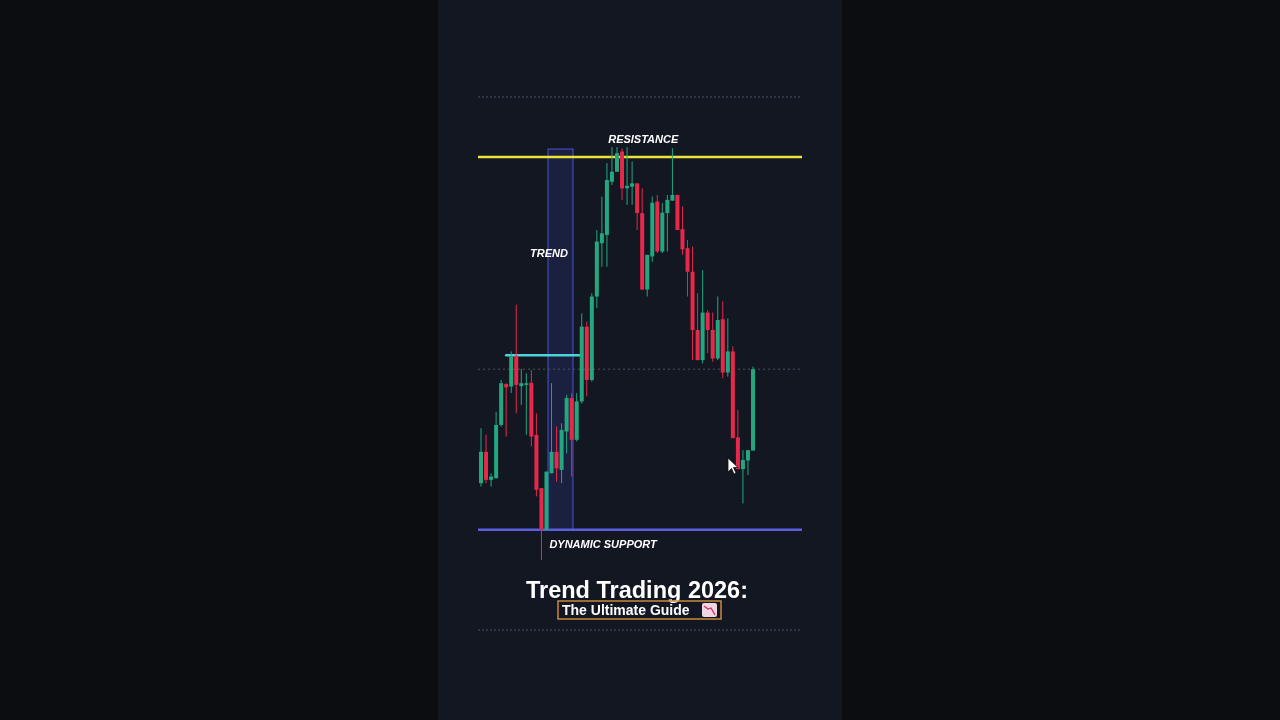 This screenshot has height=720, width=1280. Describe the element at coordinates (637, 590) in the screenshot. I see `text: Trend Trading 2026:` at that location.